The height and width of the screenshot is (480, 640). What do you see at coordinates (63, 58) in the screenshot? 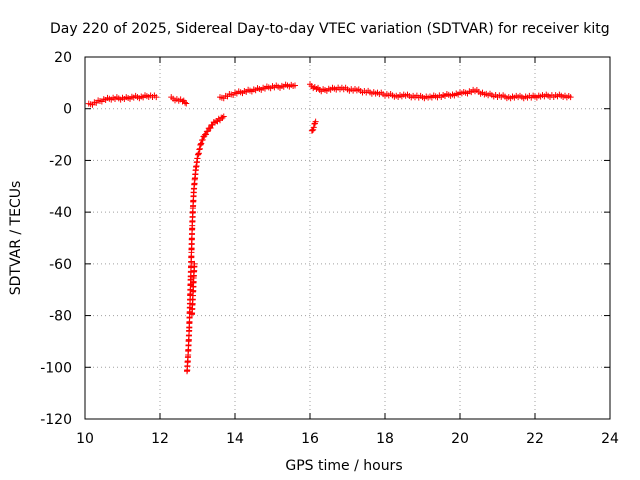
I see `y-tick-label: 20` at bounding box center [63, 58].